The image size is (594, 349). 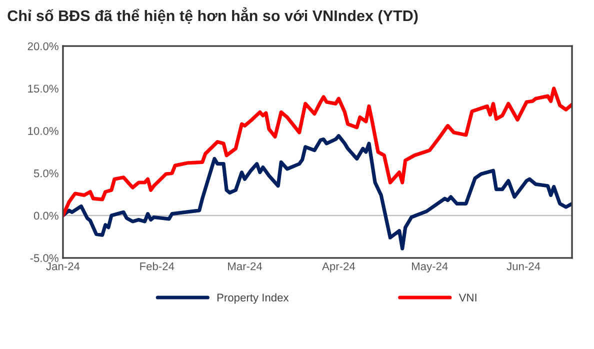 What do you see at coordinates (245, 266) in the screenshot?
I see `x-tick-label: Mar-24` at bounding box center [245, 266].